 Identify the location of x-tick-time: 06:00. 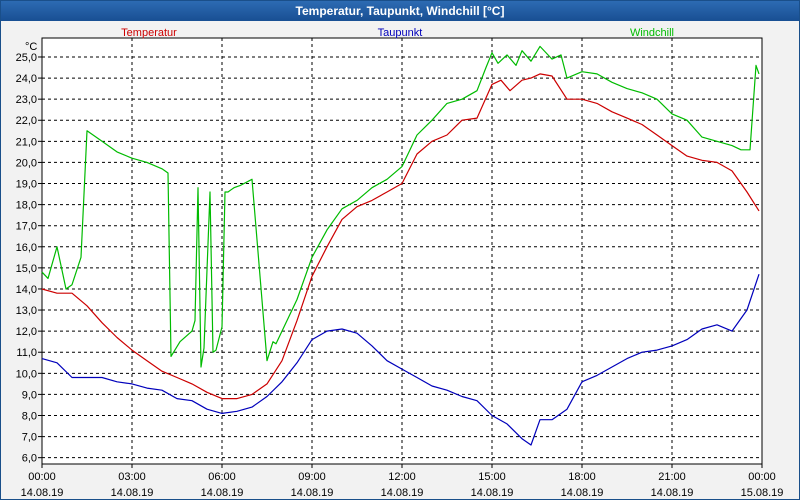
(222, 477).